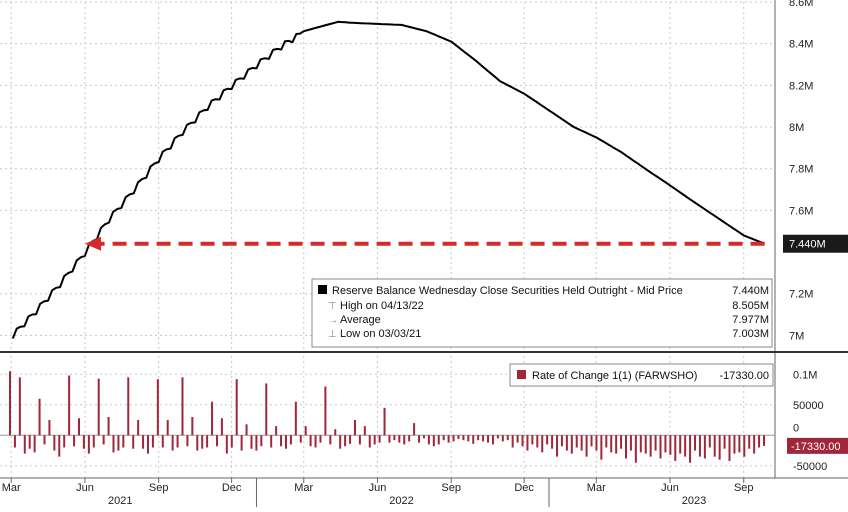 The width and height of the screenshot is (848, 512). Describe the element at coordinates (808, 406) in the screenshot. I see `y-tick-label-lower: 50000` at that location.